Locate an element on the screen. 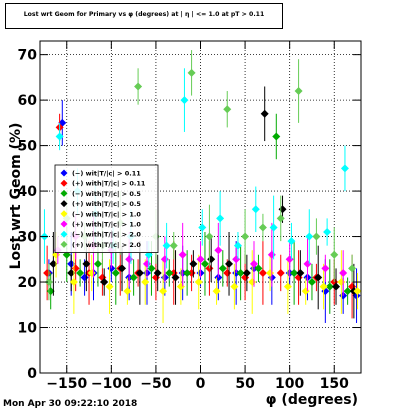 The image size is (400, 414). legend-label: (−) with|T/|c| > 0.5 is located at coordinates (106, 194).